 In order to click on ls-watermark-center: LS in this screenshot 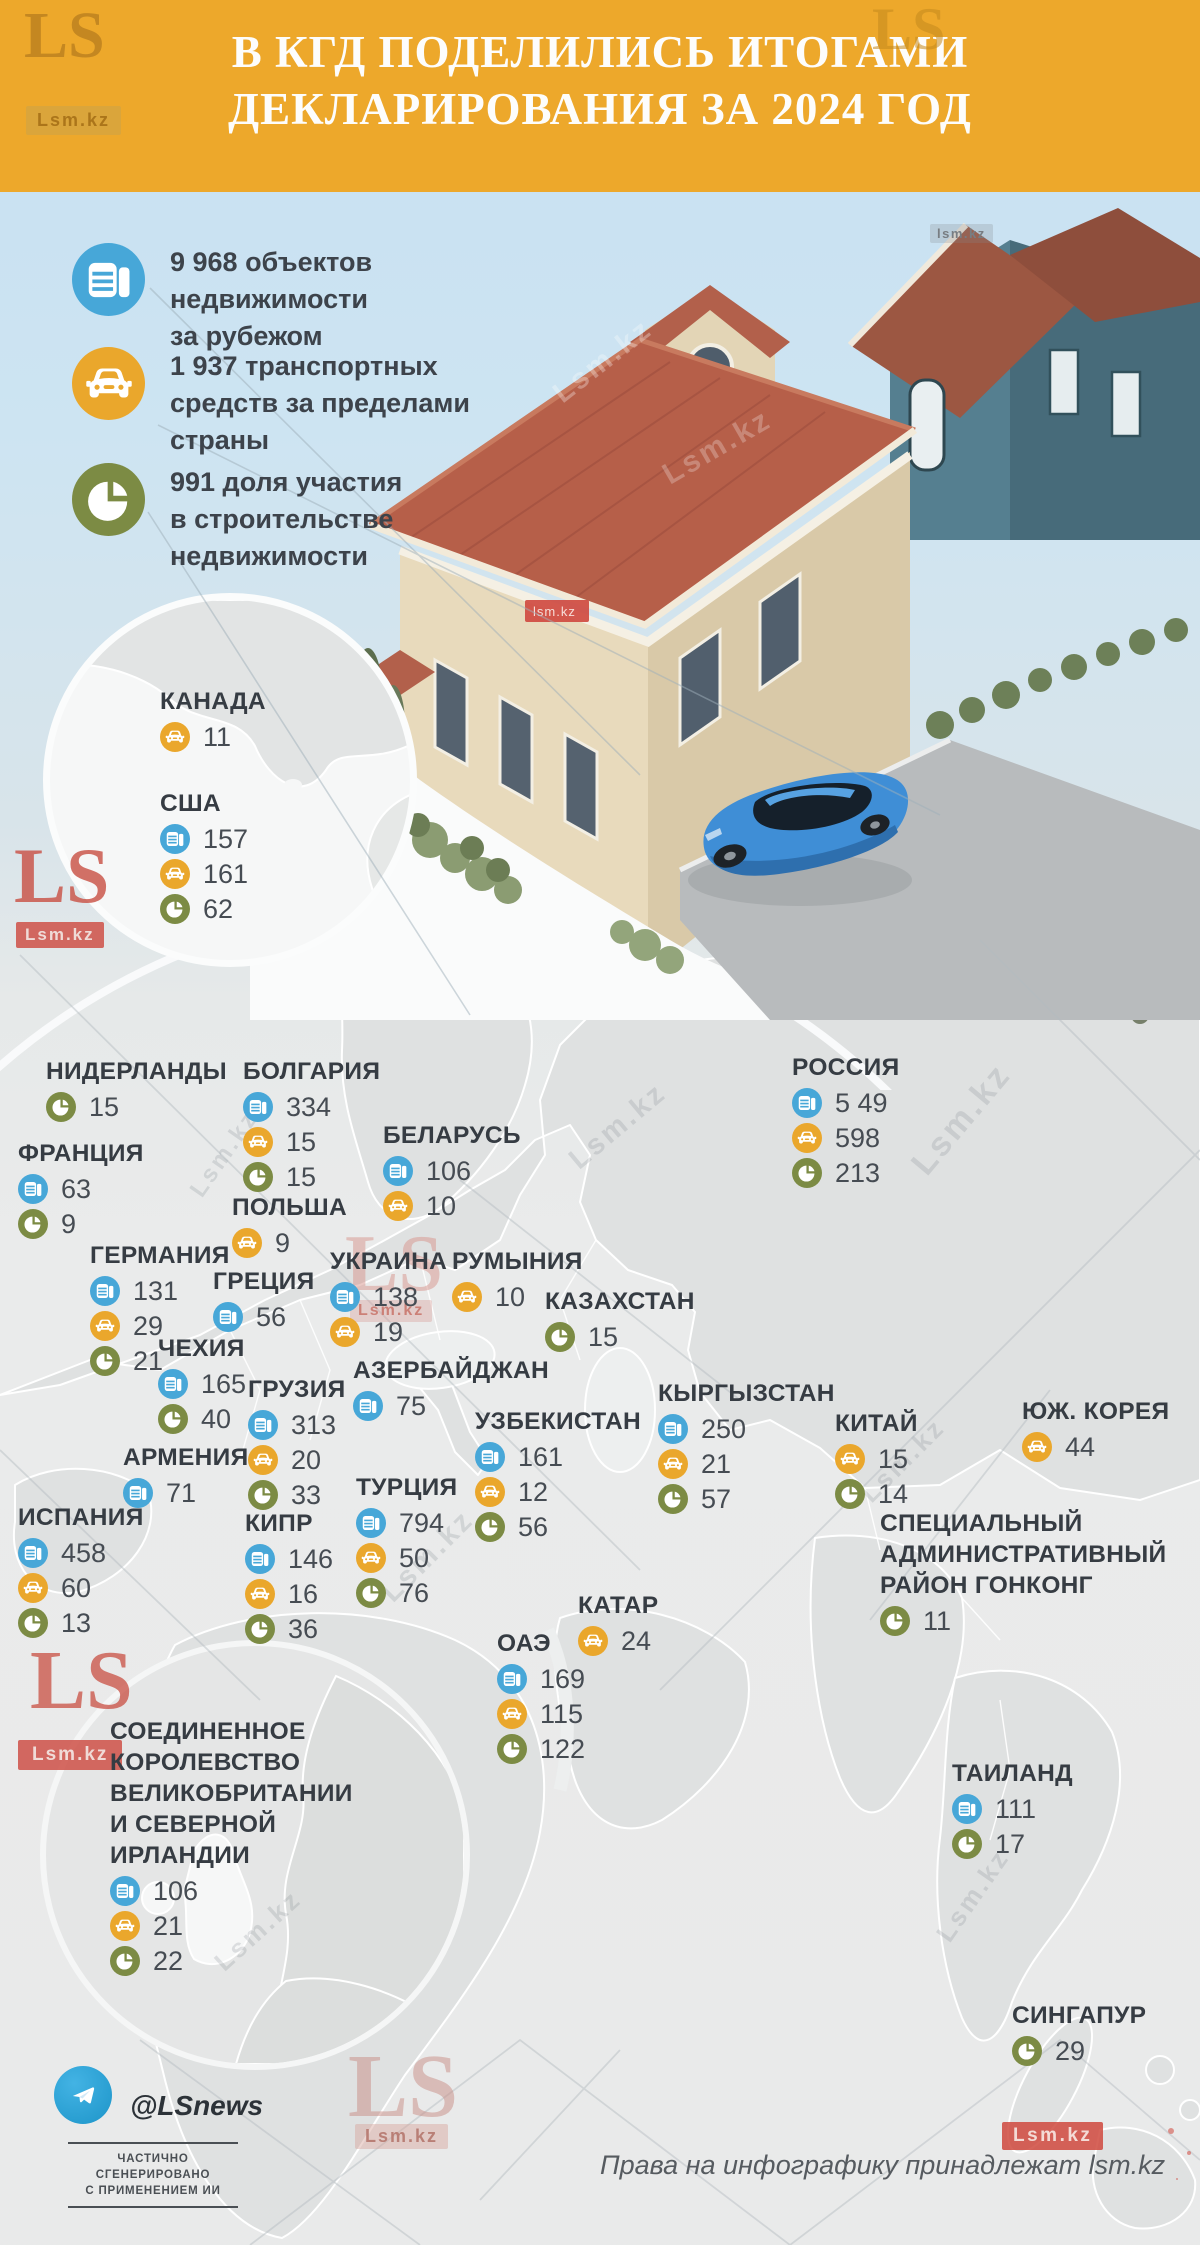, I will do `click(394, 1264)`.